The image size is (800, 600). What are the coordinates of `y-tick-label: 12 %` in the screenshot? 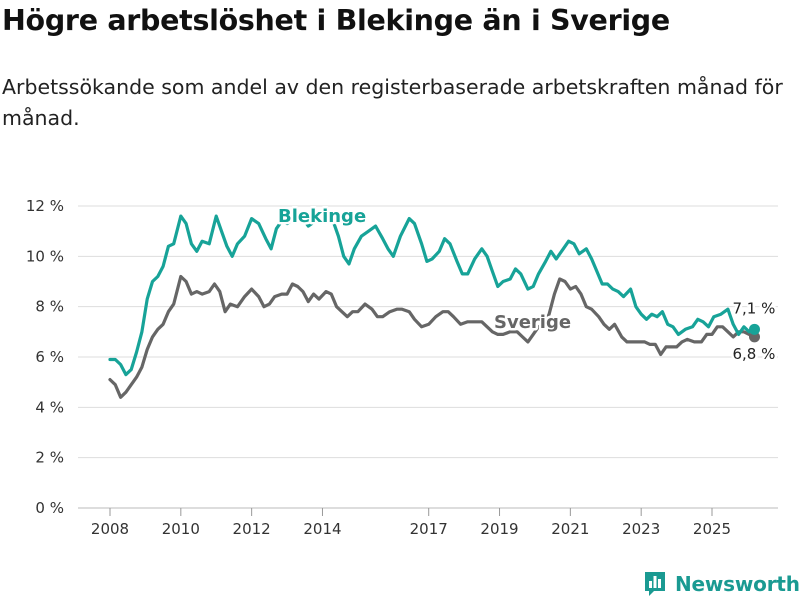 It's located at (45, 206).